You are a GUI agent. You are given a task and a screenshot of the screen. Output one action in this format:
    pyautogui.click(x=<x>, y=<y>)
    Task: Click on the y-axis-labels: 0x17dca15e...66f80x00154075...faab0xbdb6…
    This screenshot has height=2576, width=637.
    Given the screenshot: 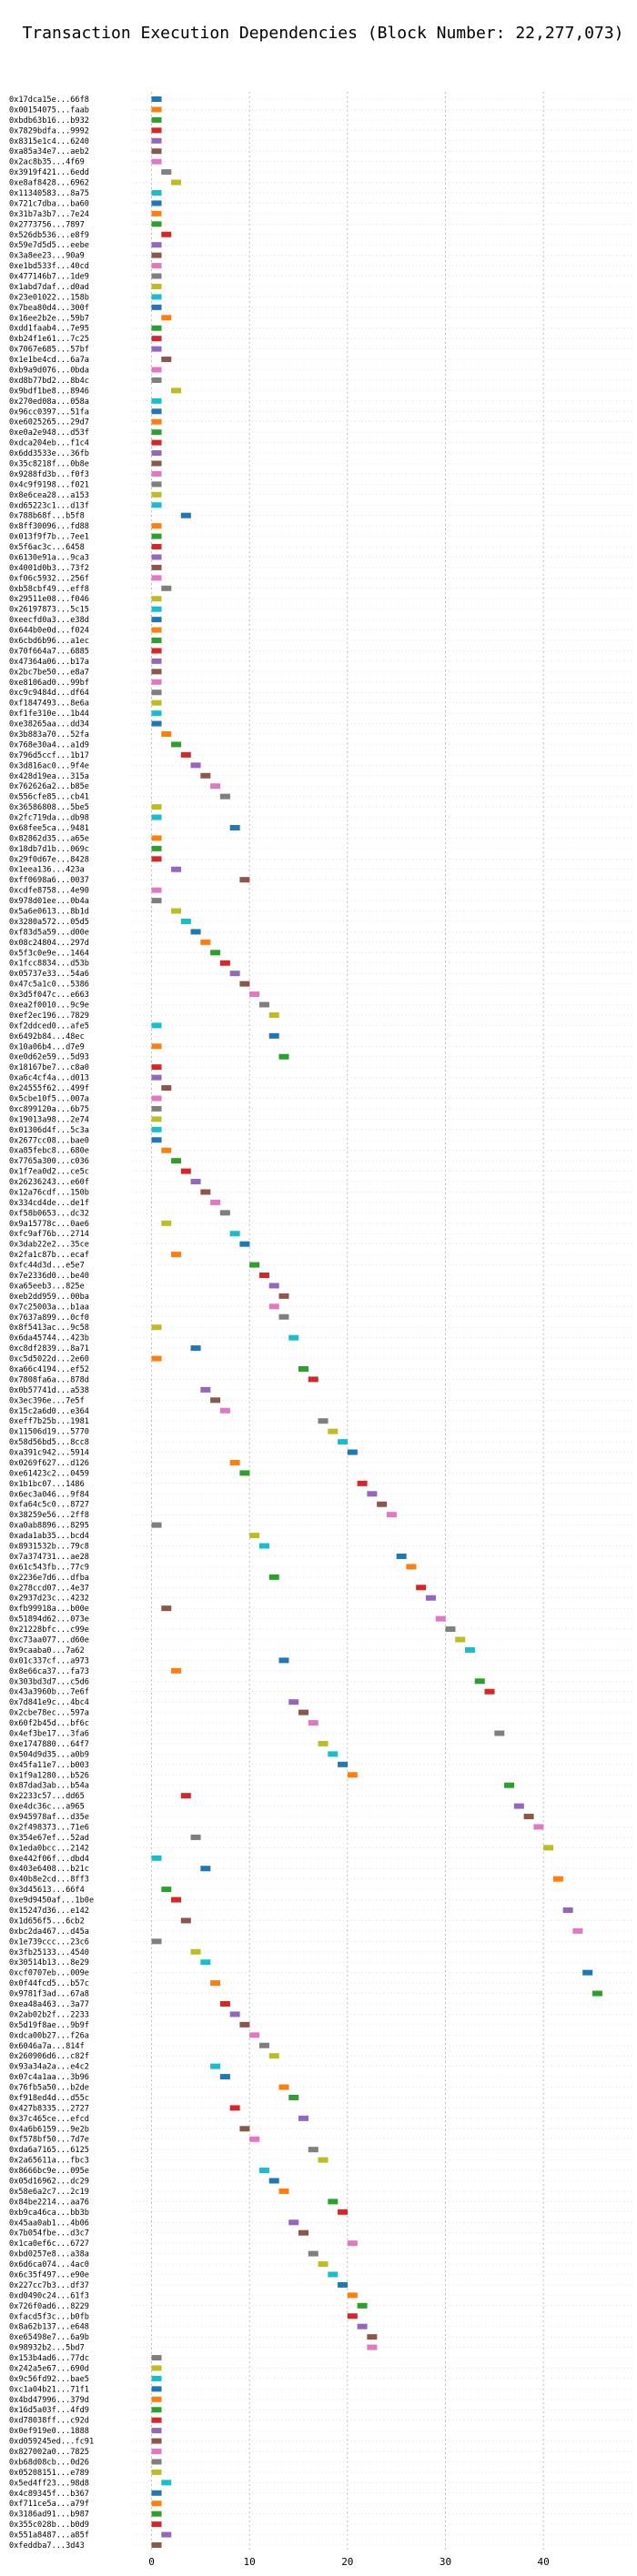 What is the action you would take?
    pyautogui.click(x=52, y=1323)
    